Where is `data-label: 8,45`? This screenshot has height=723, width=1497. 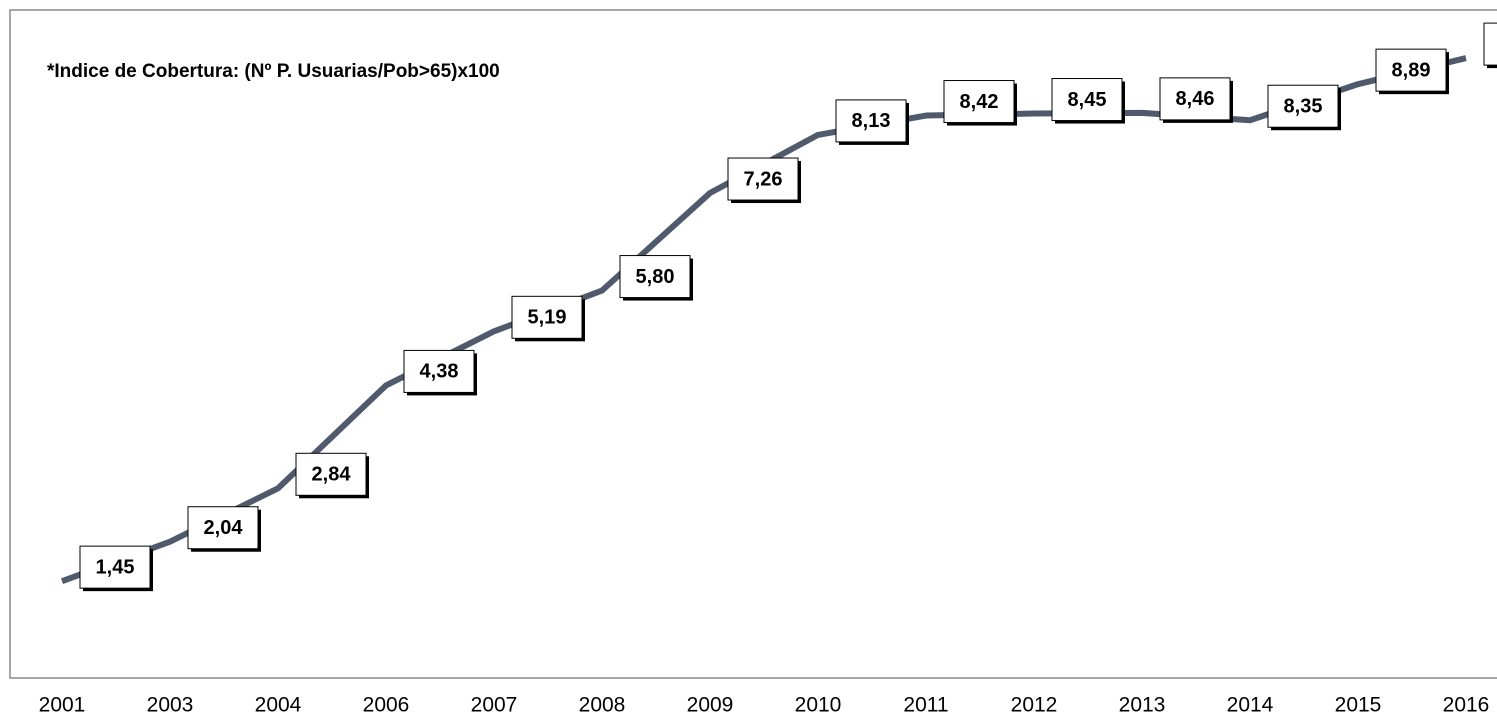
data-label: 8,45 is located at coordinates (1087, 100).